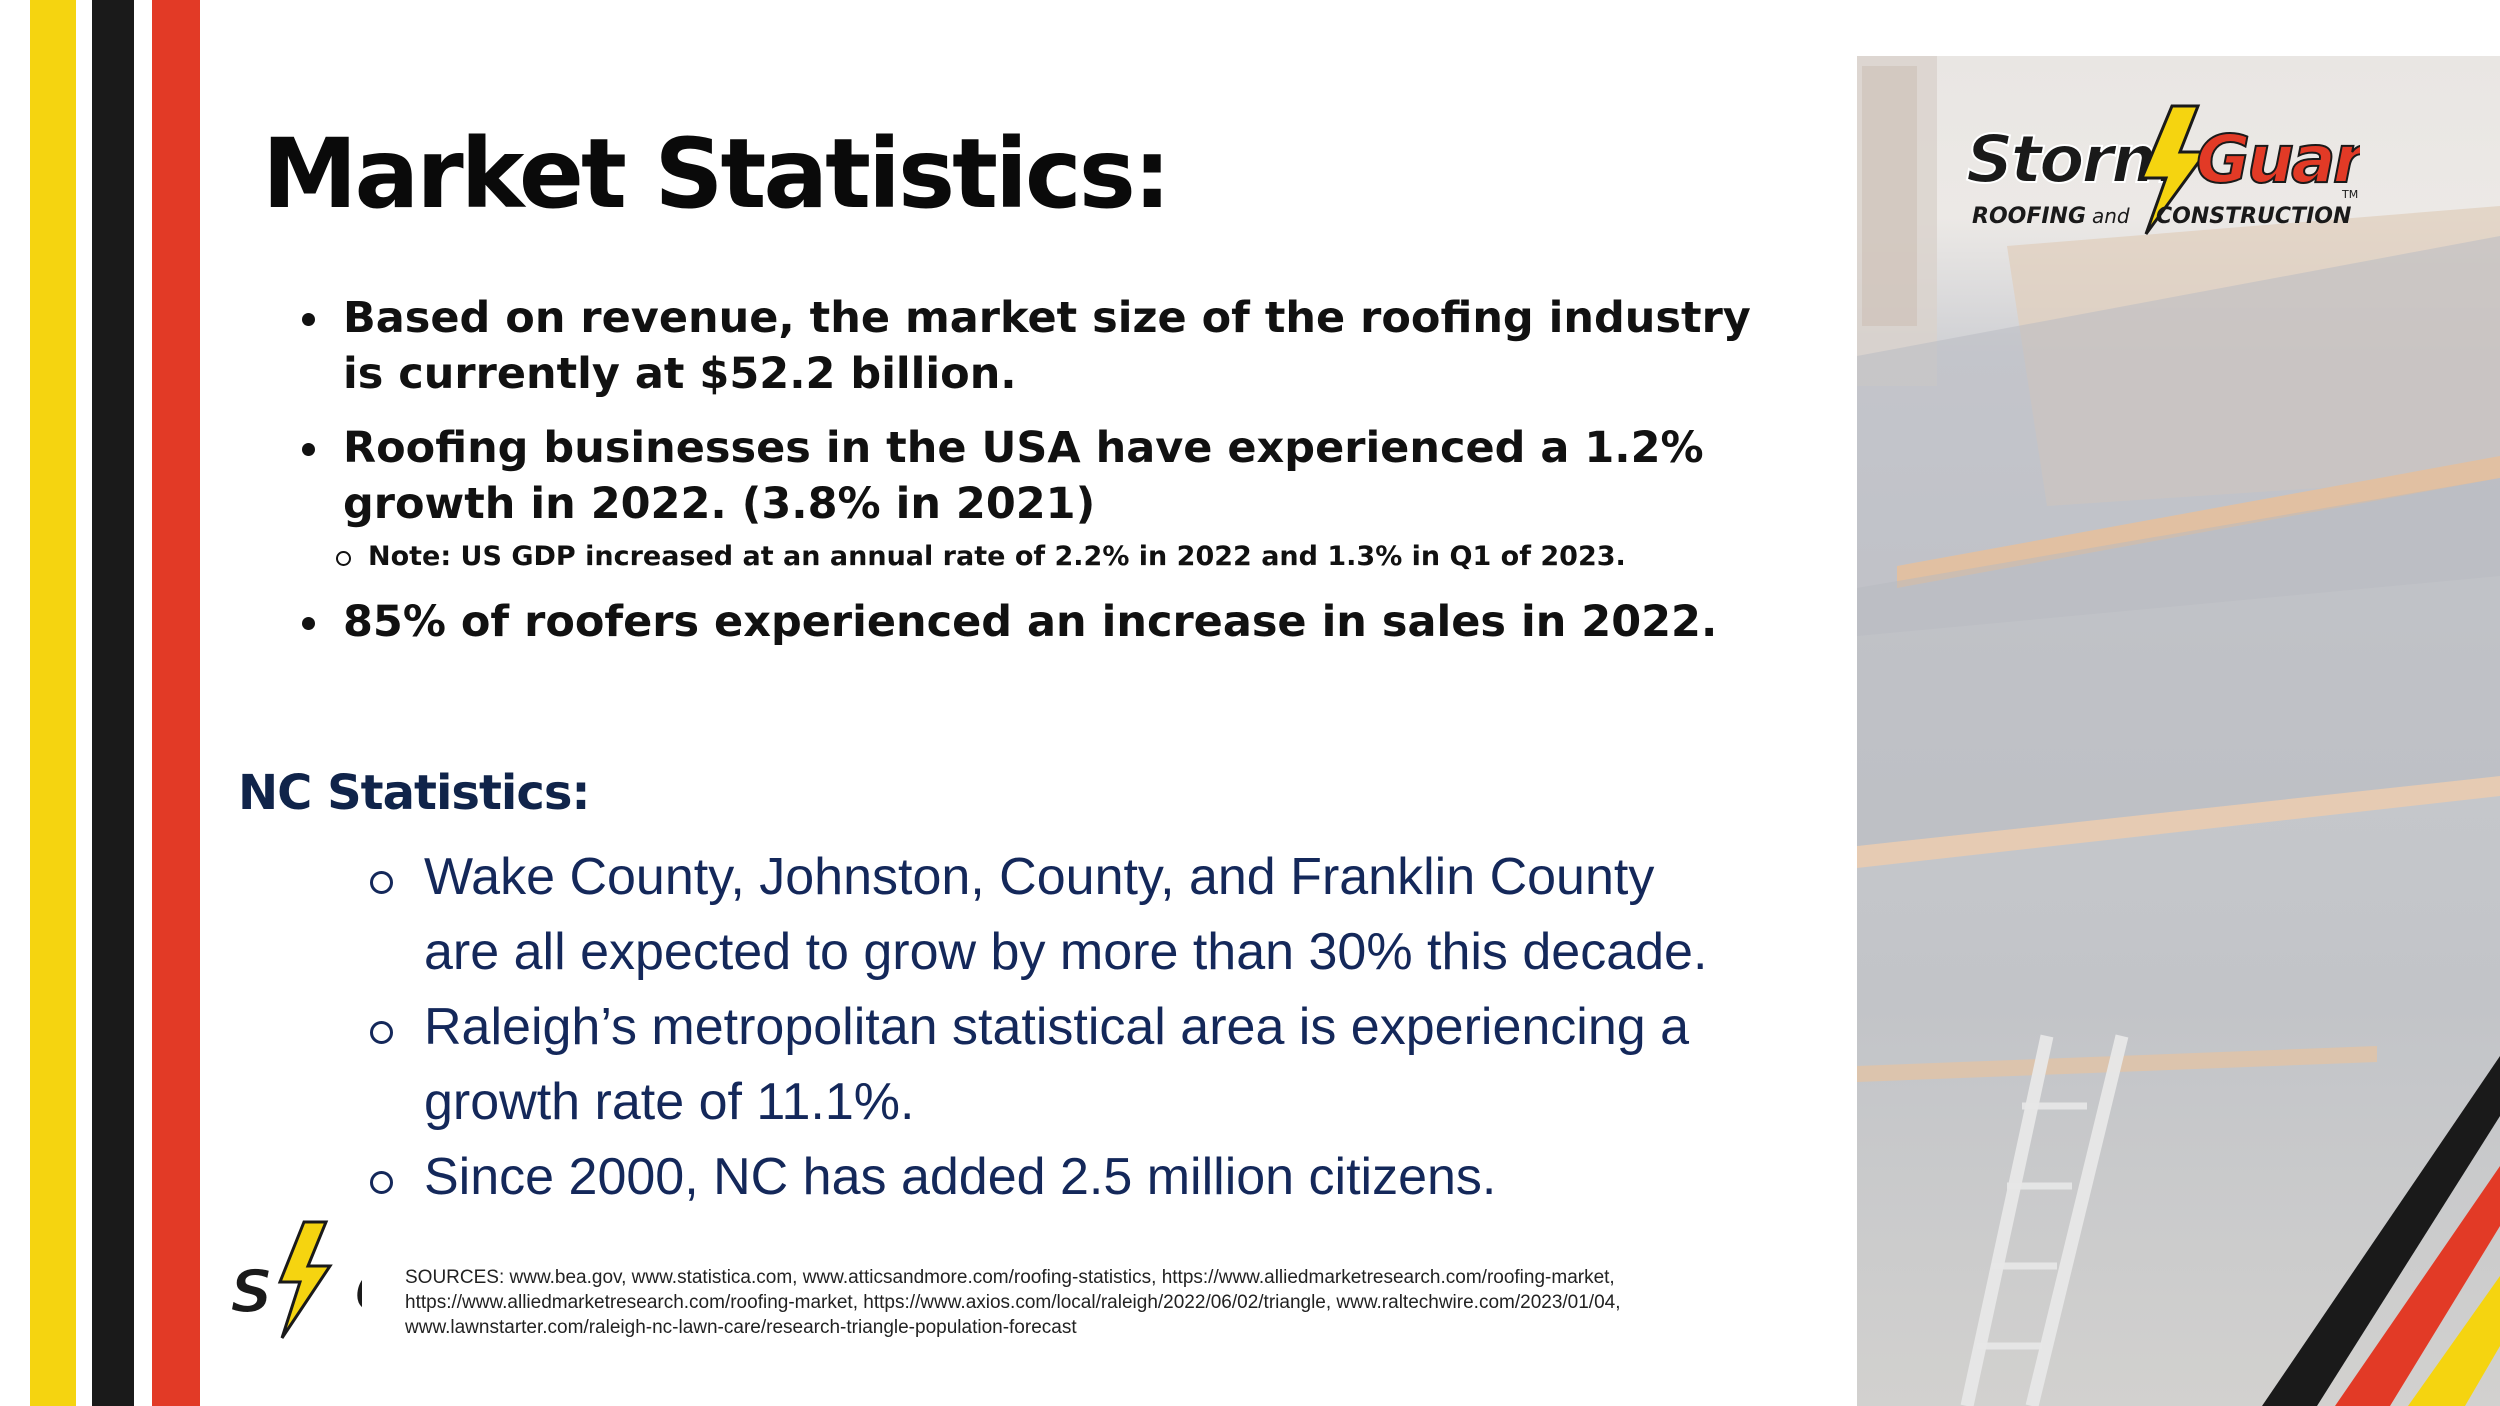 This screenshot has height=1406, width=2500. Describe the element at coordinates (2071, 159) in the screenshot. I see `logo-word-storm: Storm` at that location.